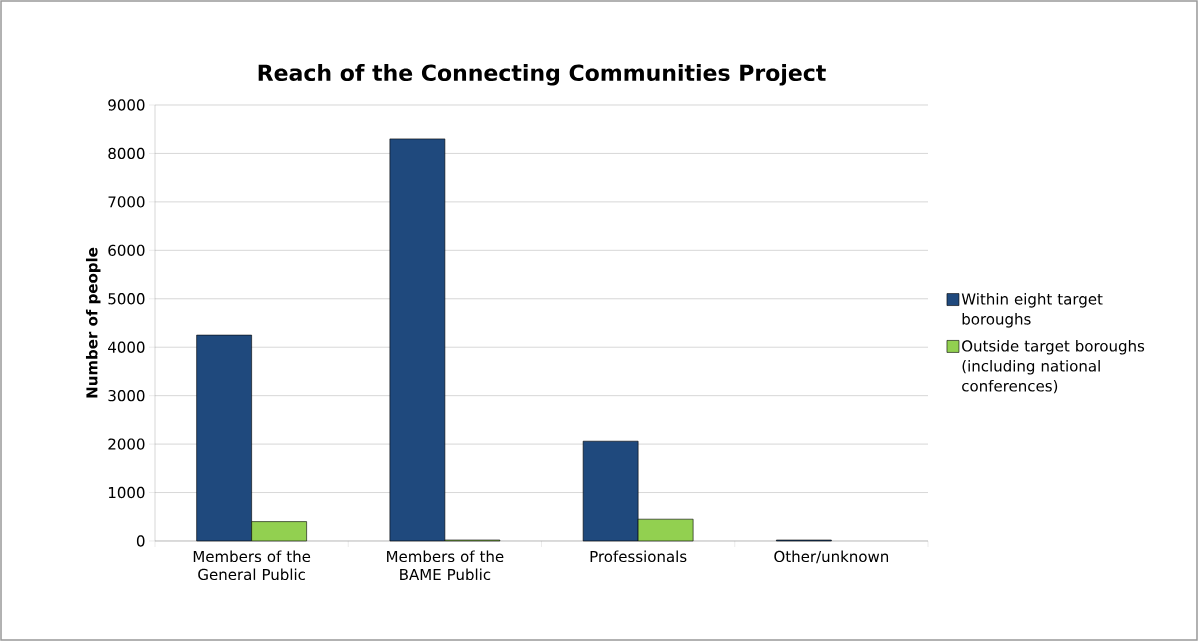 This screenshot has width=1198, height=641. I want to click on y-tick-label: 0, so click(140, 541).